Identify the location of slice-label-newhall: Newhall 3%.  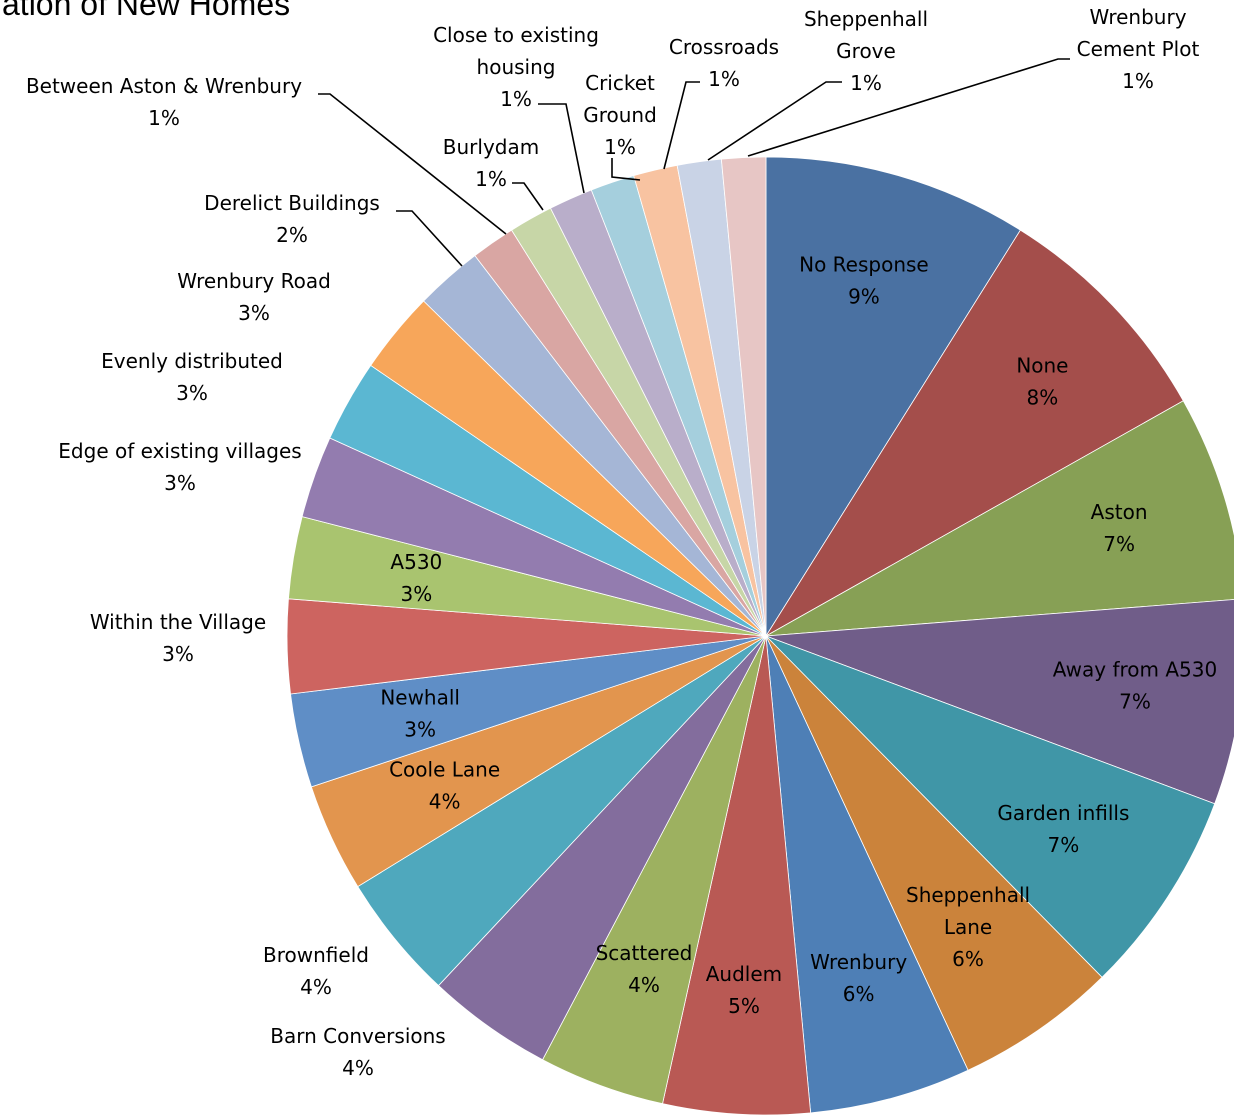
(420, 714).